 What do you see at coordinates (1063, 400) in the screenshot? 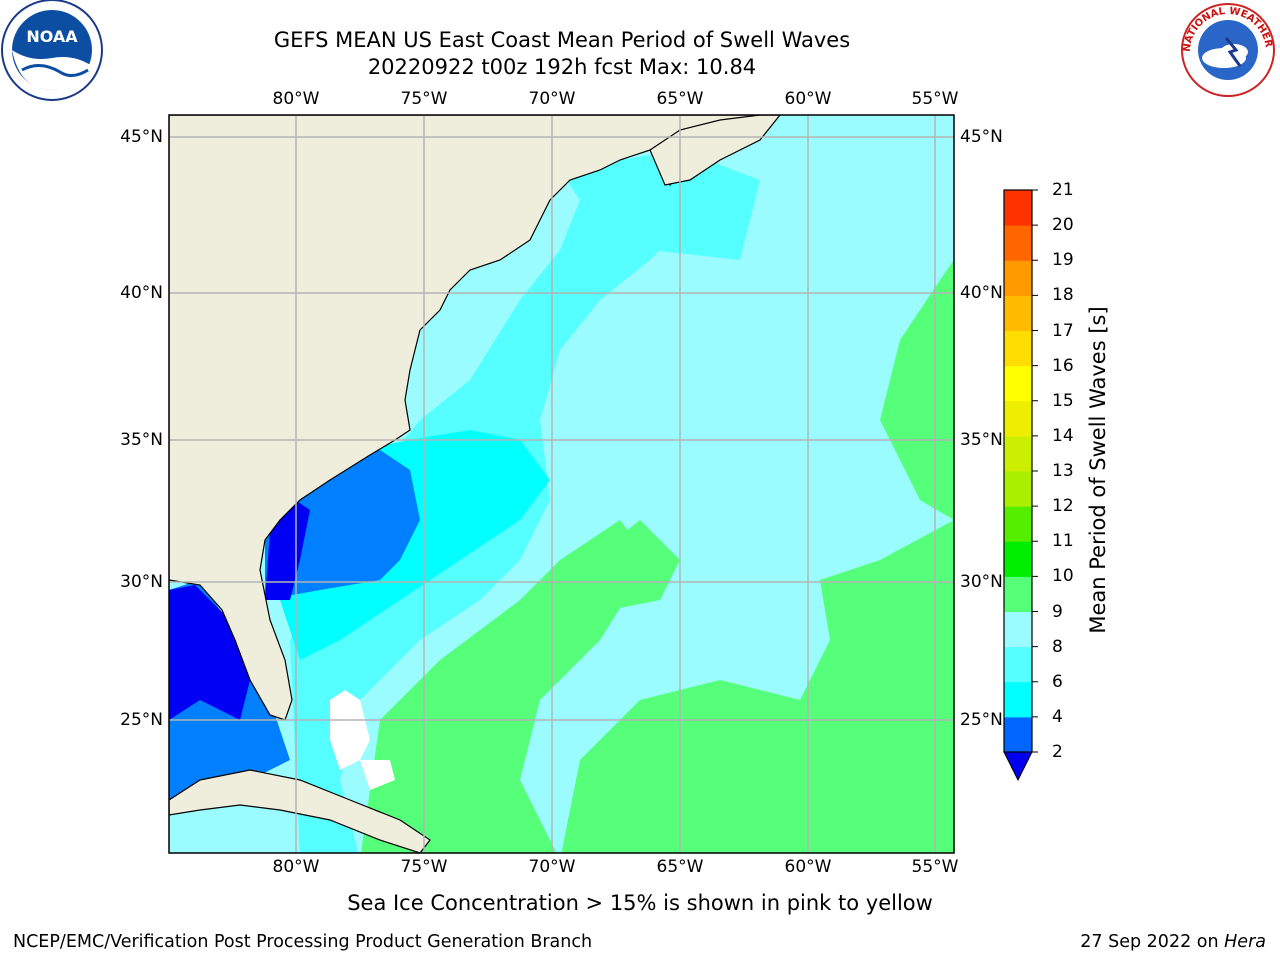
I see `colorbar-tick-label: 15` at bounding box center [1063, 400].